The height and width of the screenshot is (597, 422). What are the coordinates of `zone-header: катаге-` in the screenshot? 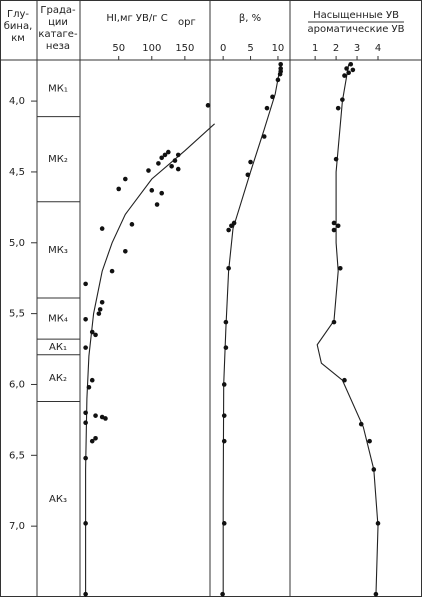 It's located at (58, 34).